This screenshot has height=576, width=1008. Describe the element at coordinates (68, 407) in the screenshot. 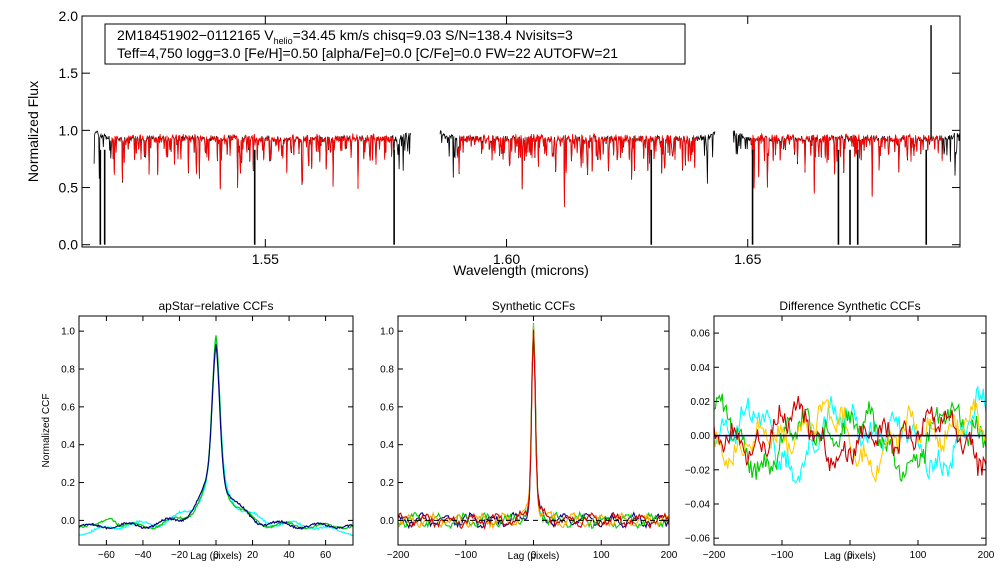

I see `apstar-ytick-label: 0.6` at that location.